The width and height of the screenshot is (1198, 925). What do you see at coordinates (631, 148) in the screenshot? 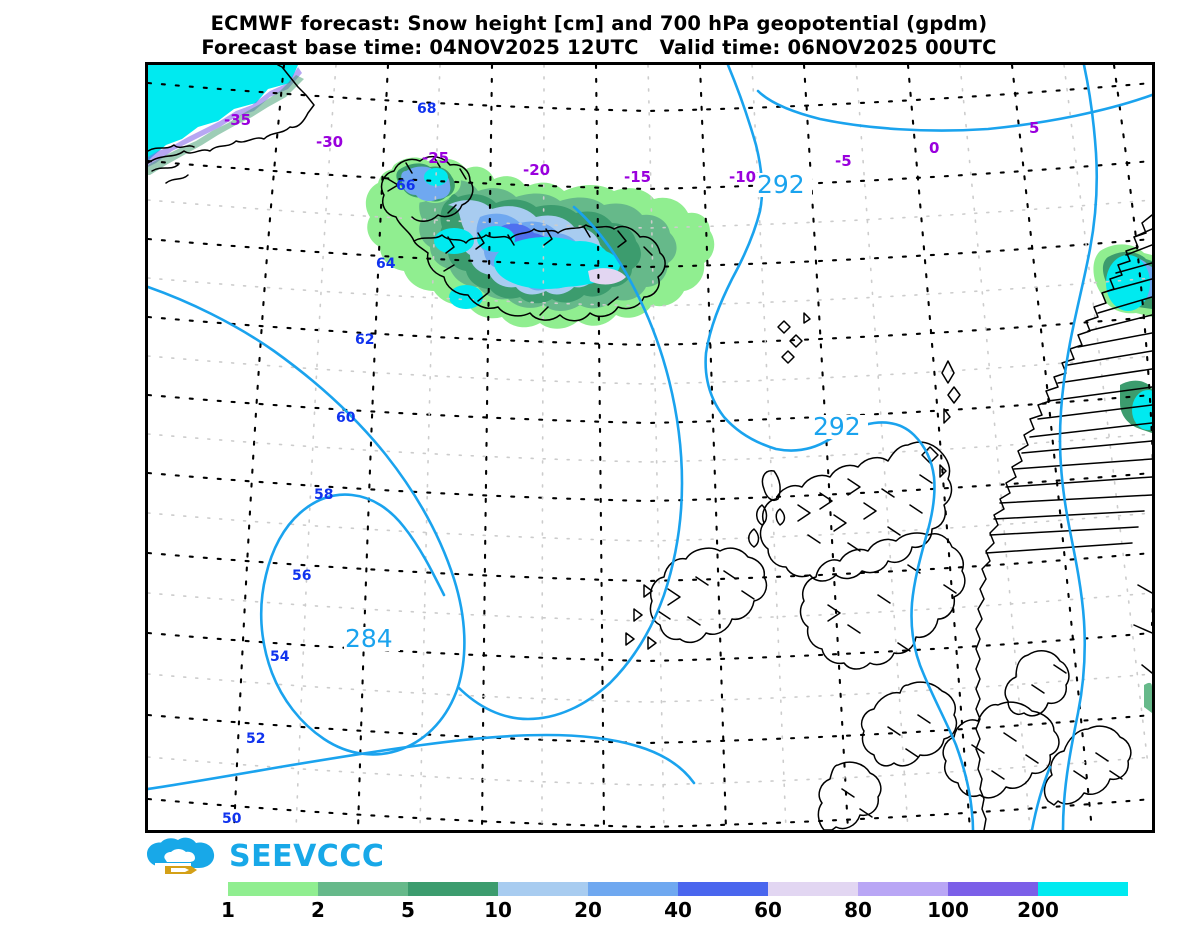
I see `longitude-labels: -35 -30 -25 -20 -15 -10 -5 0 5` at bounding box center [631, 148].